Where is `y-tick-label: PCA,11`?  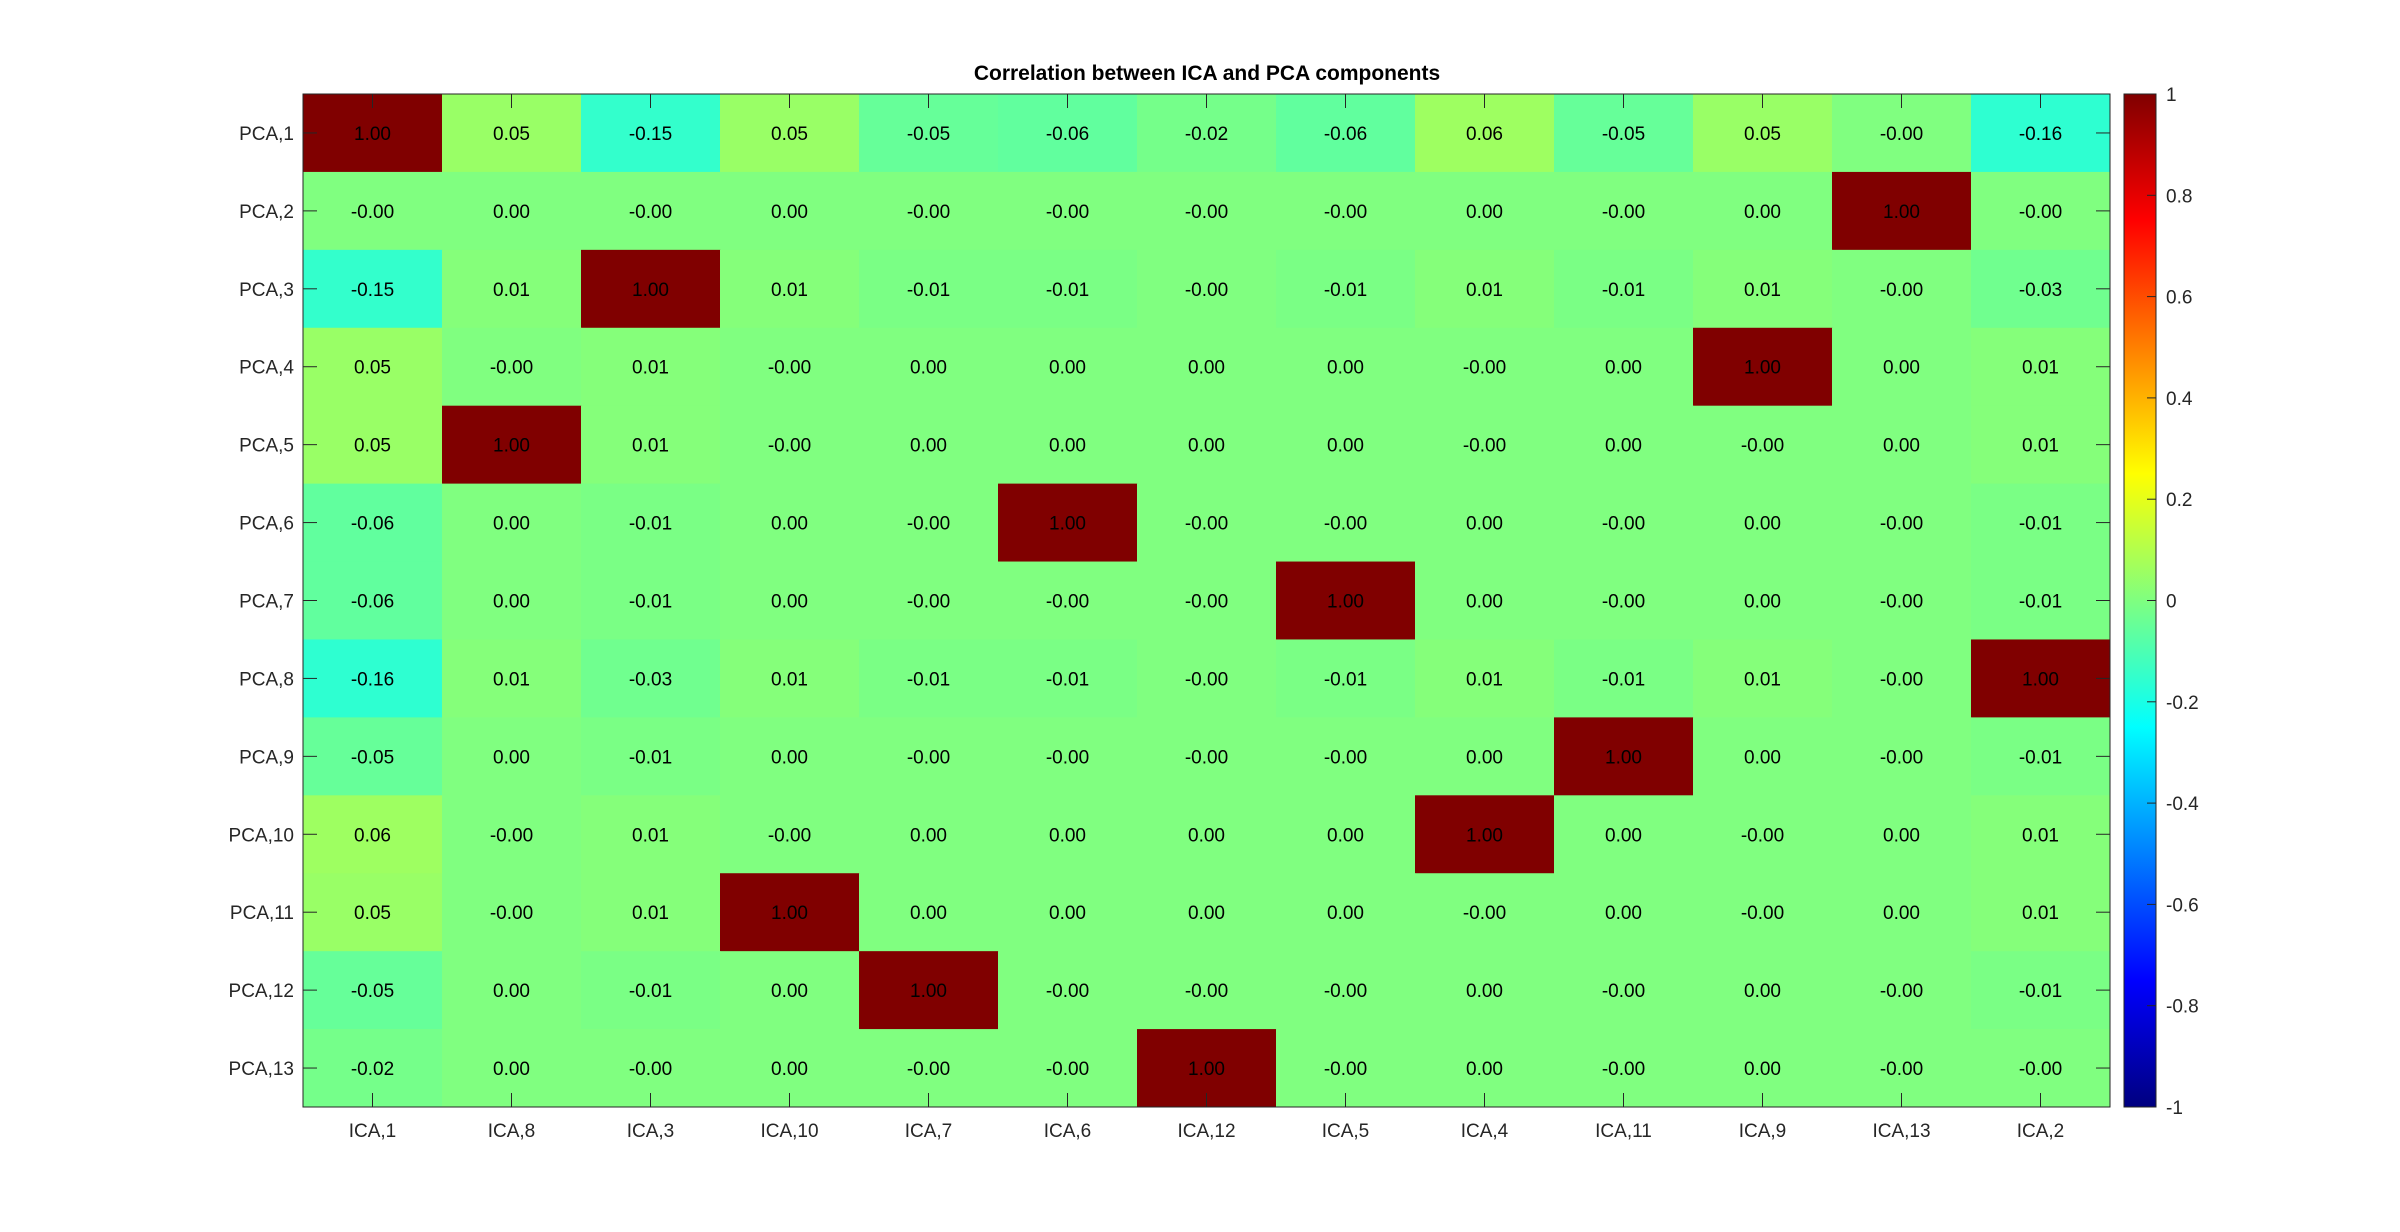
y-tick-label: PCA,11 is located at coordinates (262, 913).